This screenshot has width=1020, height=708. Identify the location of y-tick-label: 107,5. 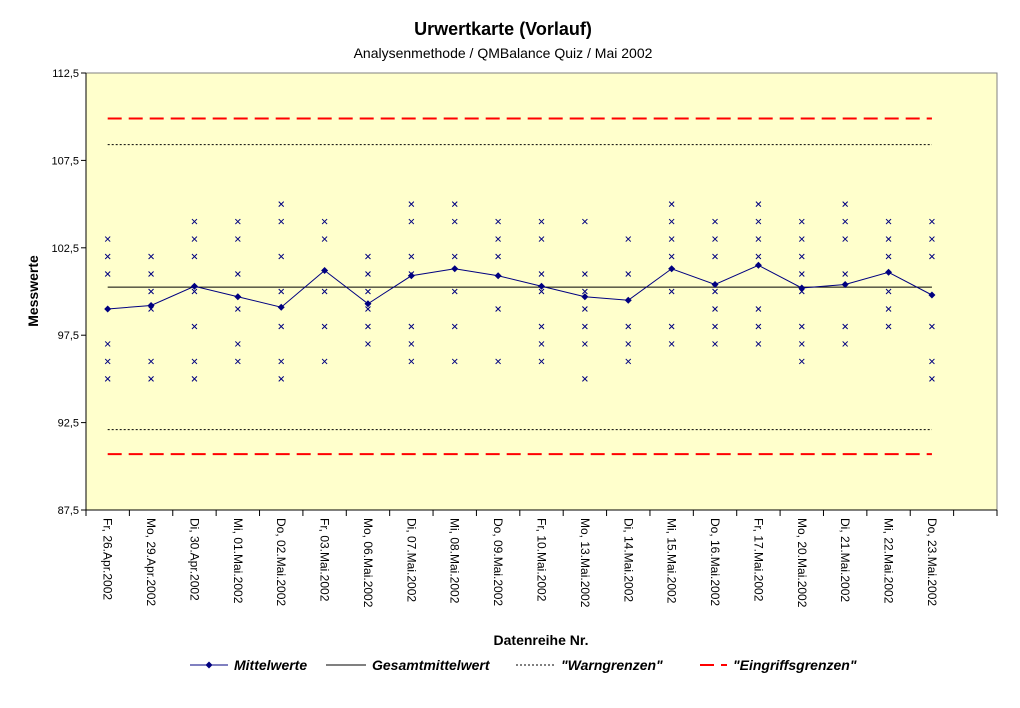
(65, 161).